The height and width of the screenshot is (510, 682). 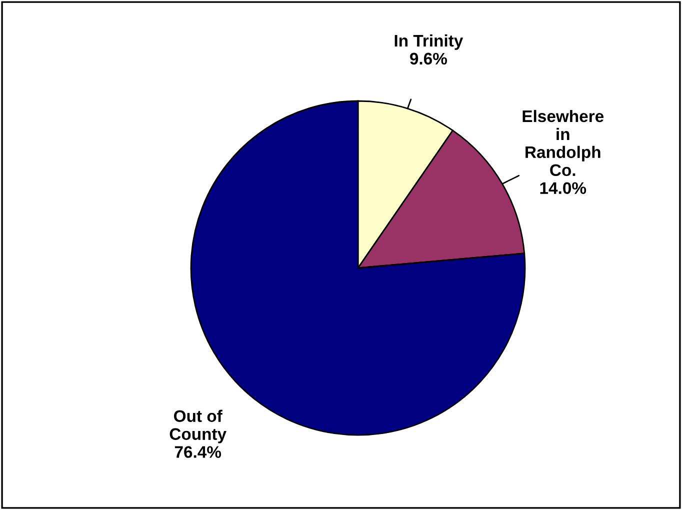 What do you see at coordinates (198, 427) in the screenshot?
I see `slice-label: Out of County` at bounding box center [198, 427].